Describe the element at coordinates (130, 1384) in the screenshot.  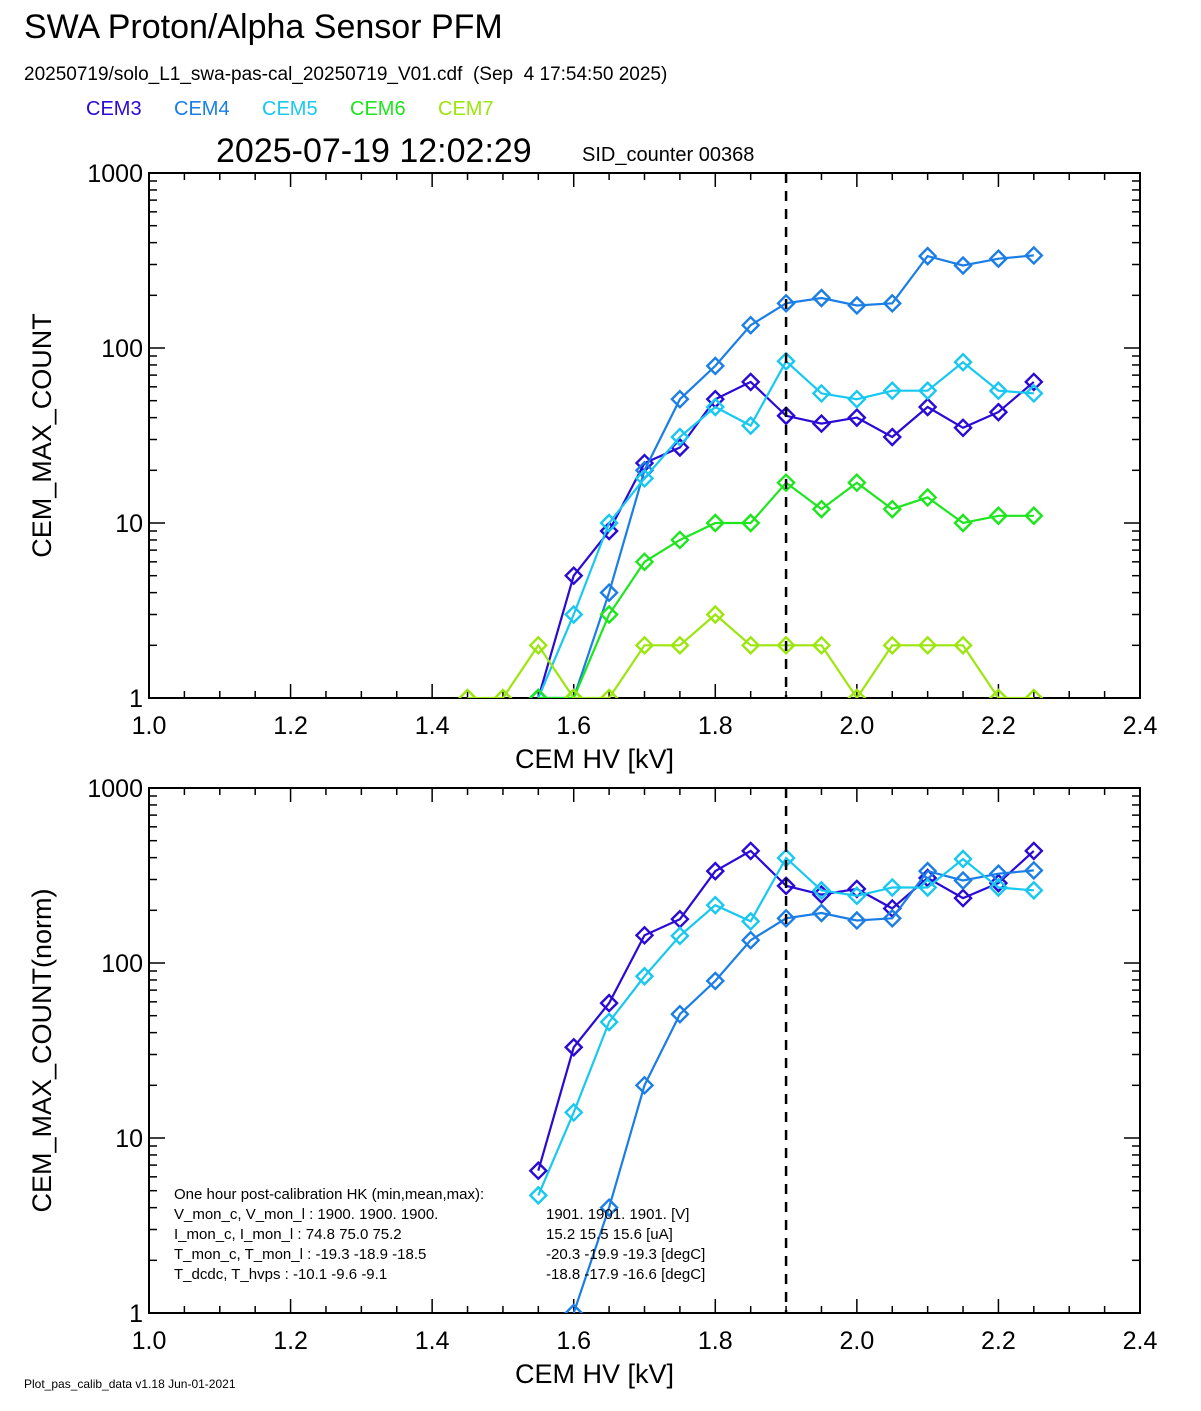
I see `footer-version: Plot_pas_calib_data v1.18 Jun-01-2021` at that location.